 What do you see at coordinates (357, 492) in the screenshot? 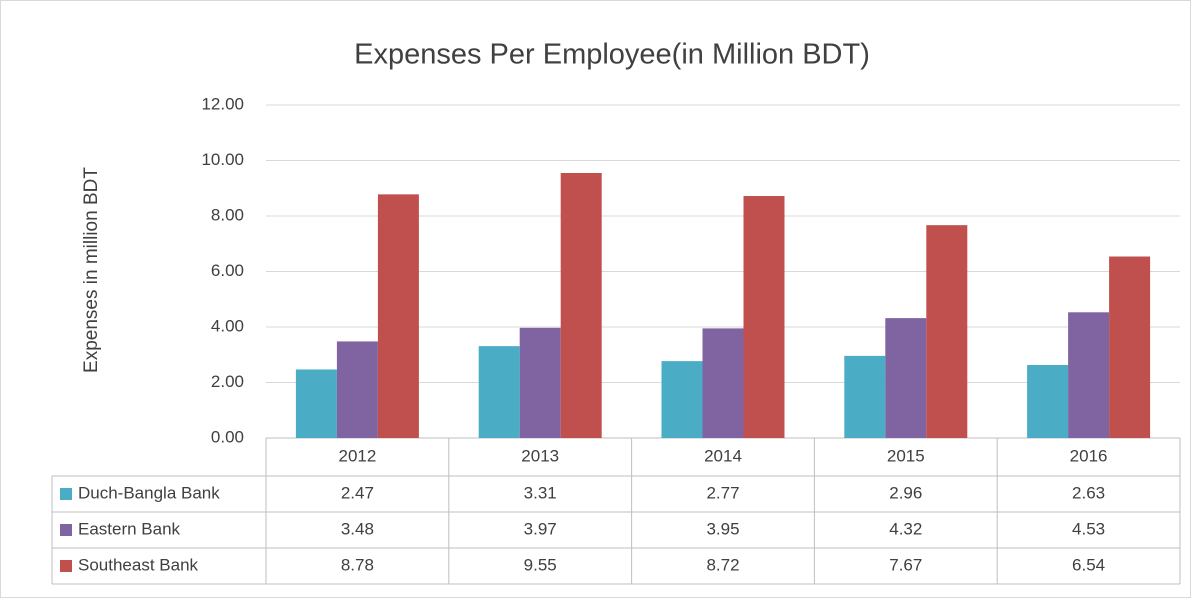
I see `table-value: 2.47` at bounding box center [357, 492].